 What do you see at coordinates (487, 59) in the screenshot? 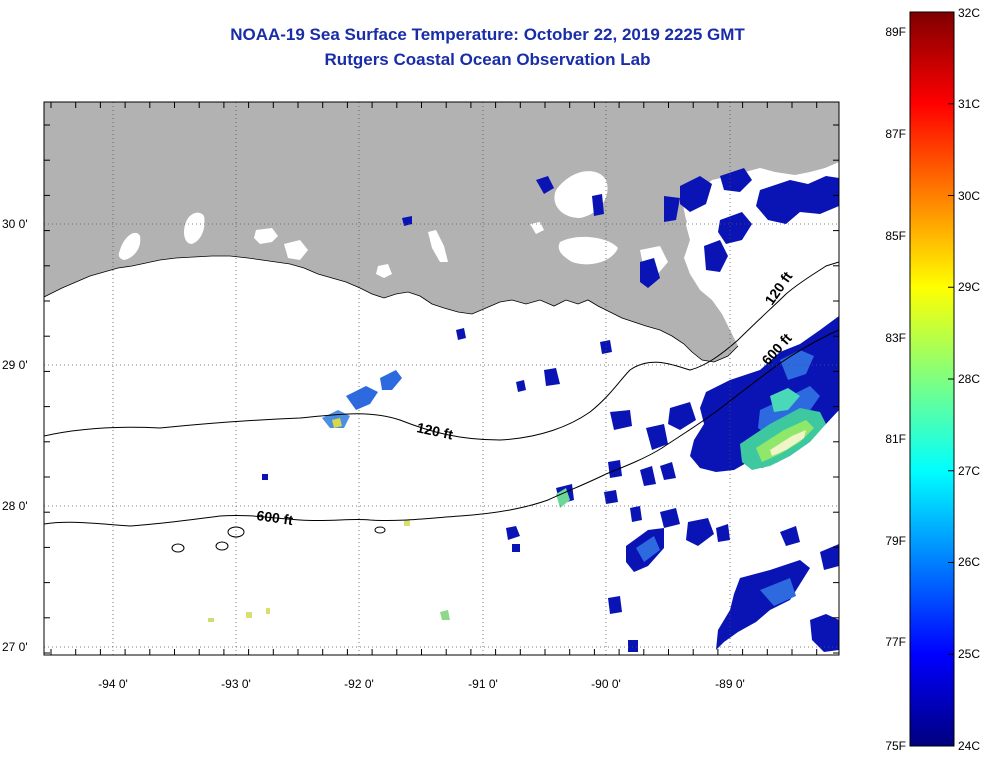
I see `map-subtitle: Rutgers Coastal Ocean Observation Lab` at bounding box center [487, 59].